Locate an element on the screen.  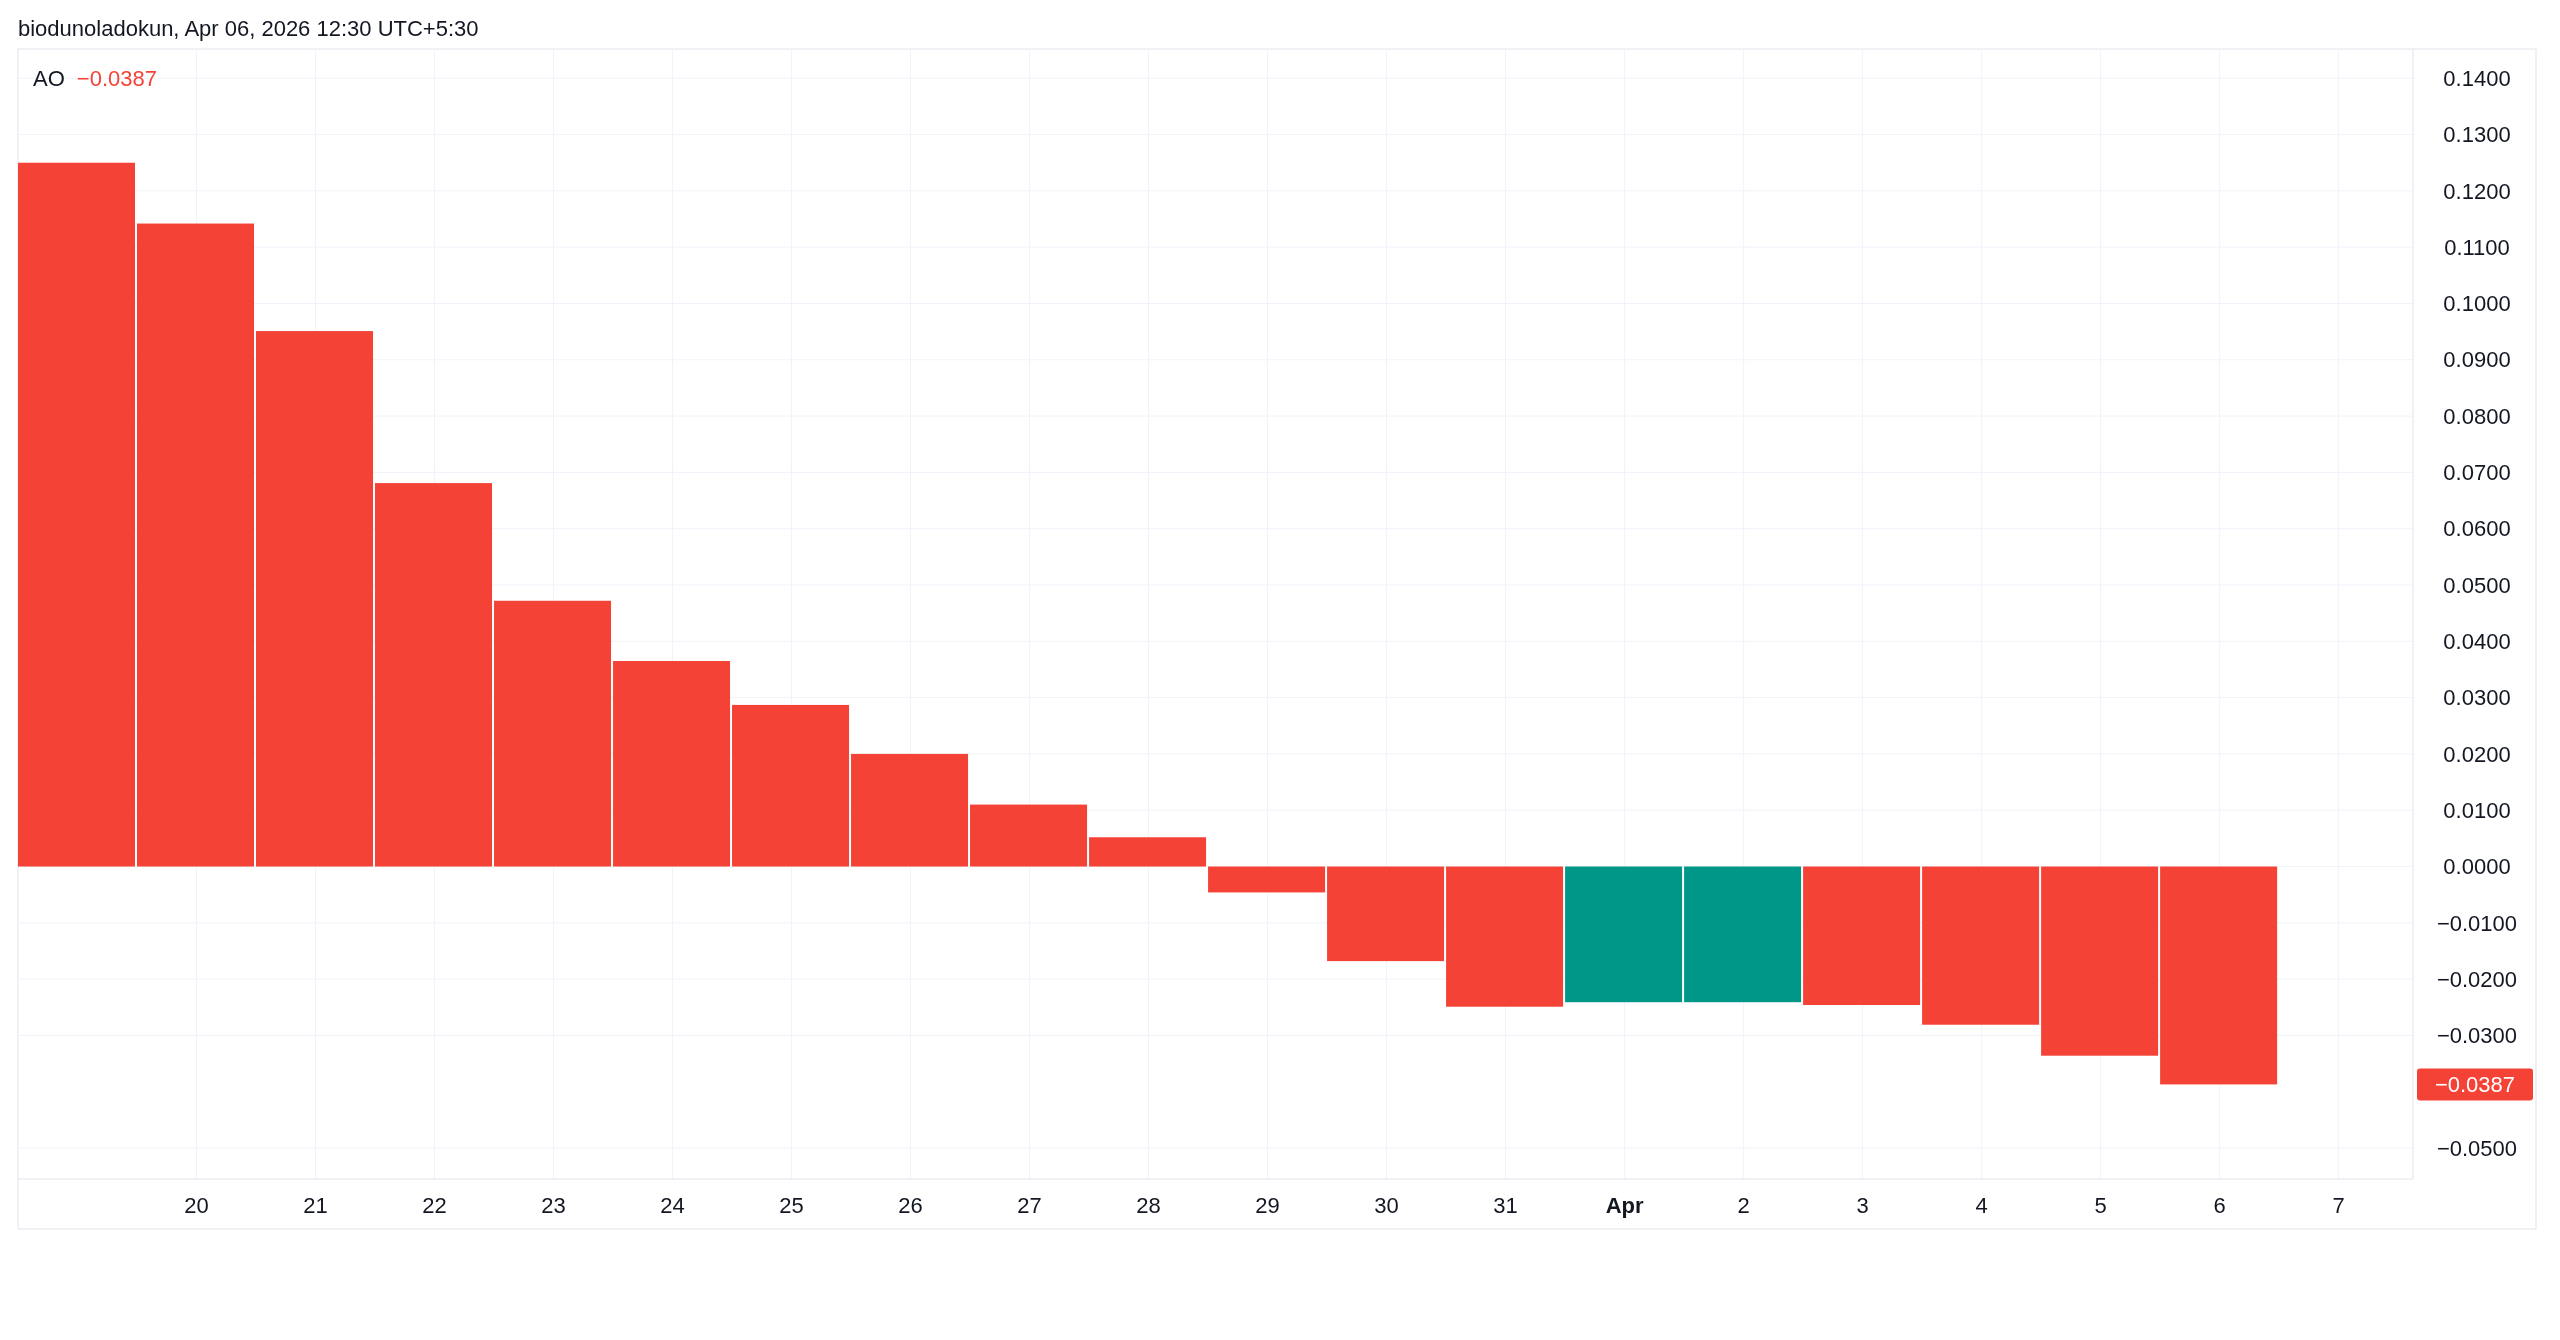
y-tick-label: 0.0600 is located at coordinates (2477, 529).